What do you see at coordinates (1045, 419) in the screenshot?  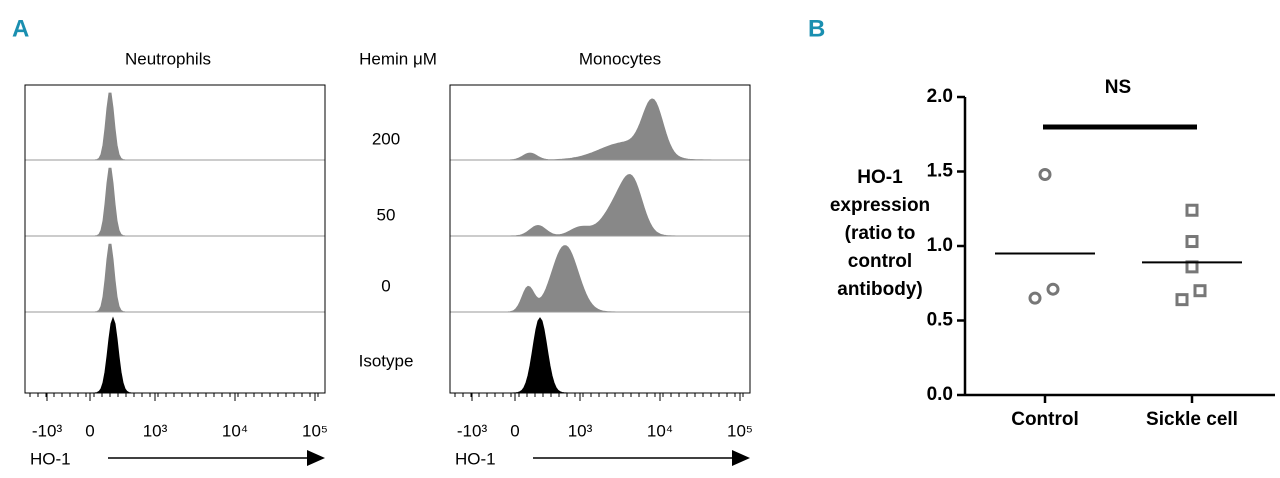 I see `x-tick-label: Control` at bounding box center [1045, 419].